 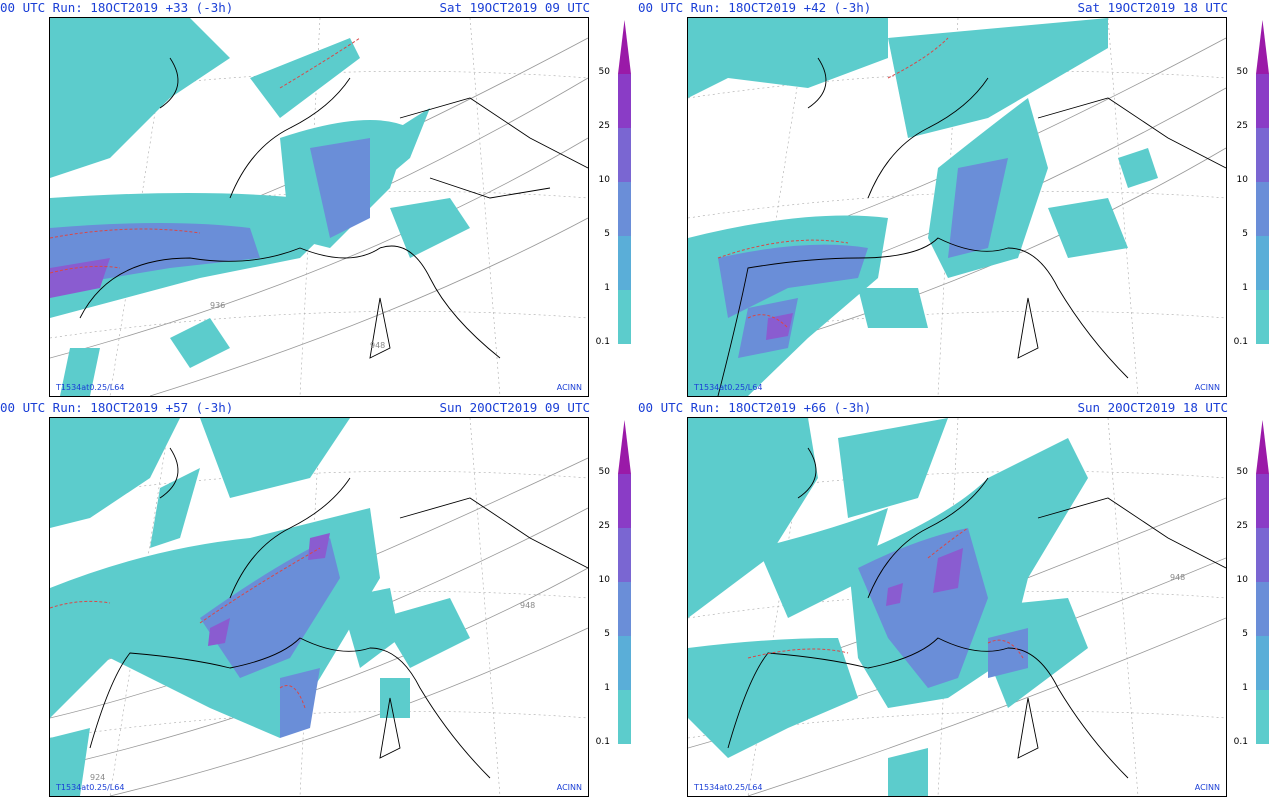 I want to click on valid-time-label: Sat 19OCT2019 18 UTC, so click(x=1152, y=7).